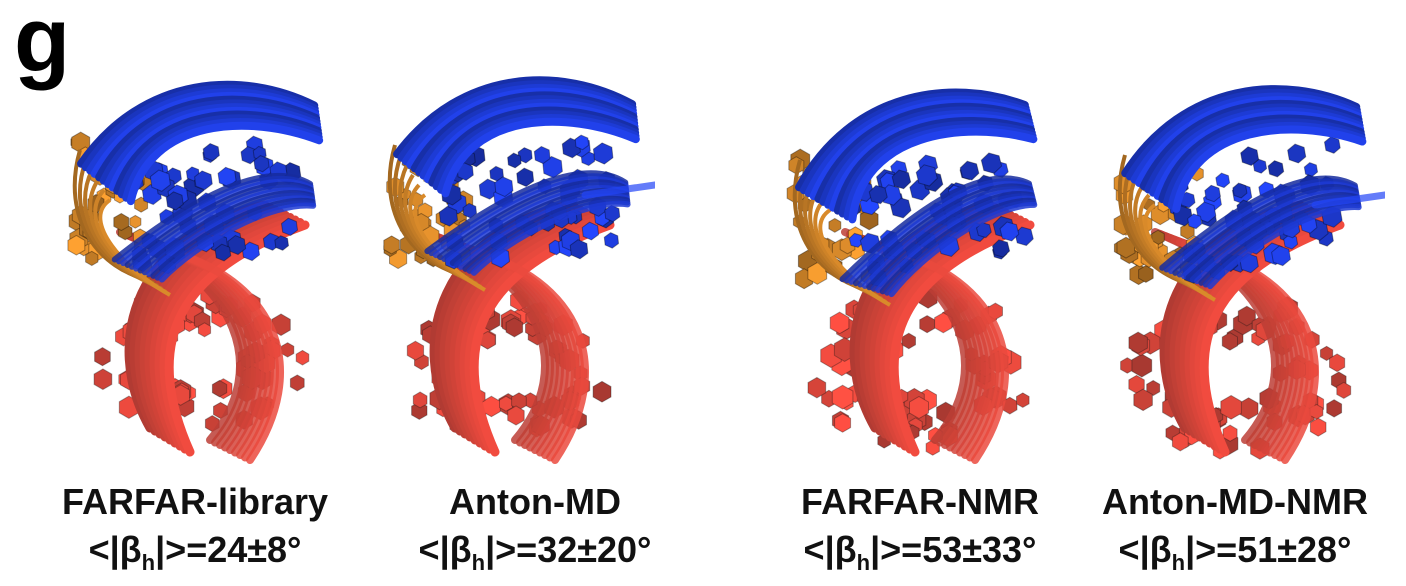  I want to click on ensemble-metric: <|βh|>=51±28°, so click(1235, 552).